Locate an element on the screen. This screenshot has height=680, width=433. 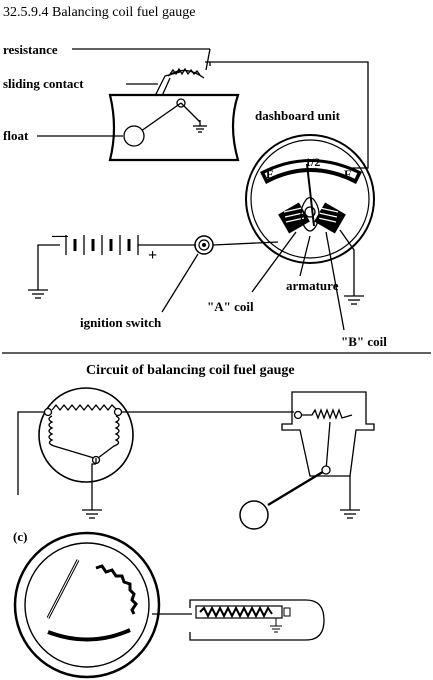
pivot is located at coordinates (181, 103).